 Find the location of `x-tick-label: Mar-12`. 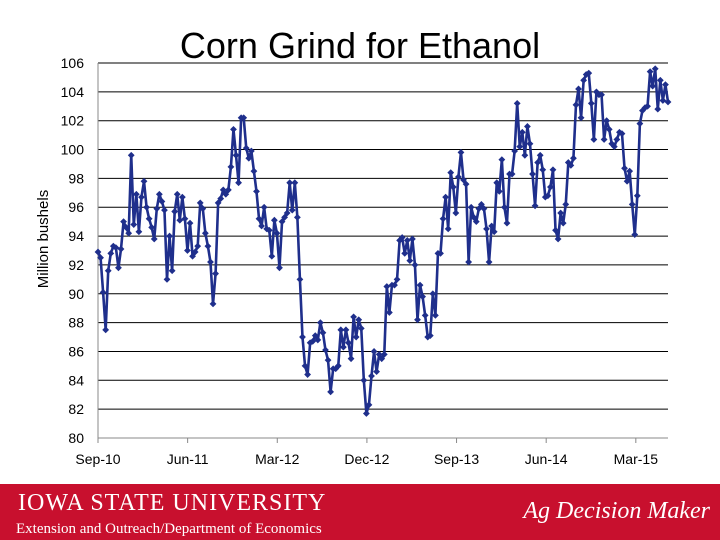

x-tick-label: Mar-12 is located at coordinates (277, 459).